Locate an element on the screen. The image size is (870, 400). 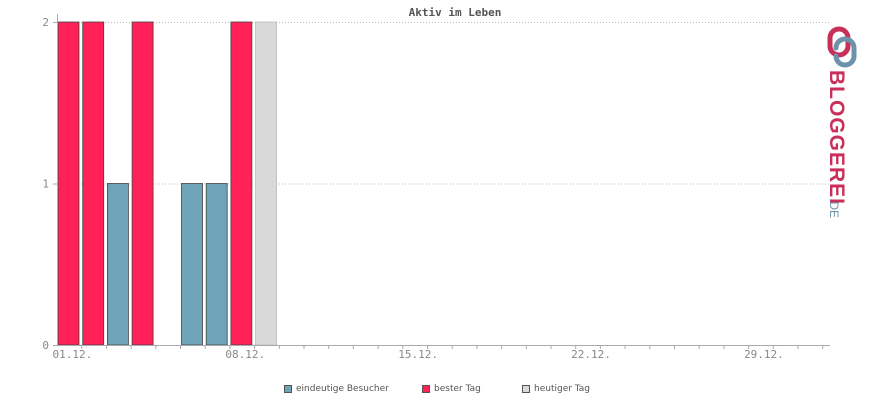
legend-item-today: heutiger Tag is located at coordinates (556, 389).